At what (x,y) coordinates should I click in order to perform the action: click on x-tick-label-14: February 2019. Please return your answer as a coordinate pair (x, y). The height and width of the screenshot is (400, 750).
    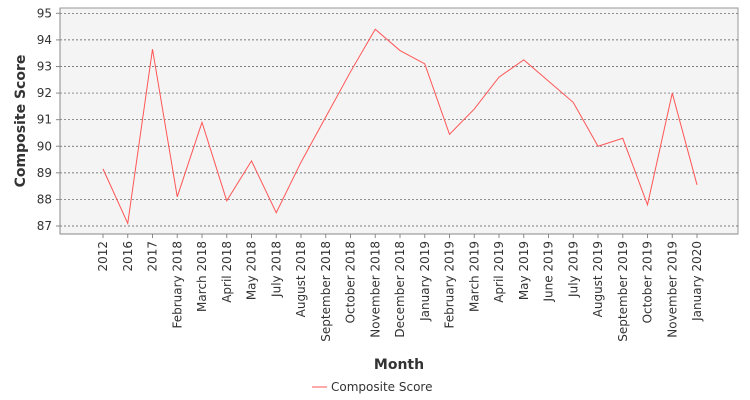
    Looking at the image, I should click on (450, 285).